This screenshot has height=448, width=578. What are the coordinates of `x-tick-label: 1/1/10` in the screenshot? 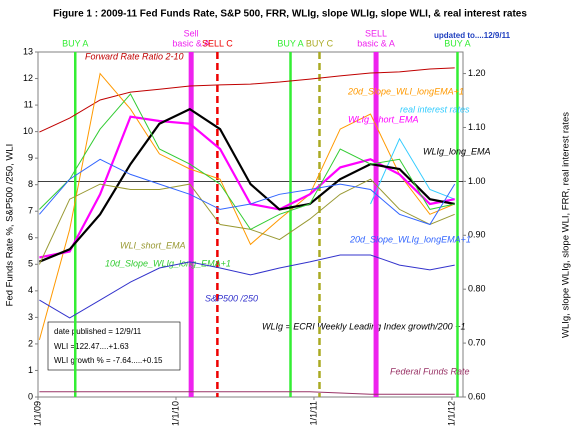 It's located at (175, 413).